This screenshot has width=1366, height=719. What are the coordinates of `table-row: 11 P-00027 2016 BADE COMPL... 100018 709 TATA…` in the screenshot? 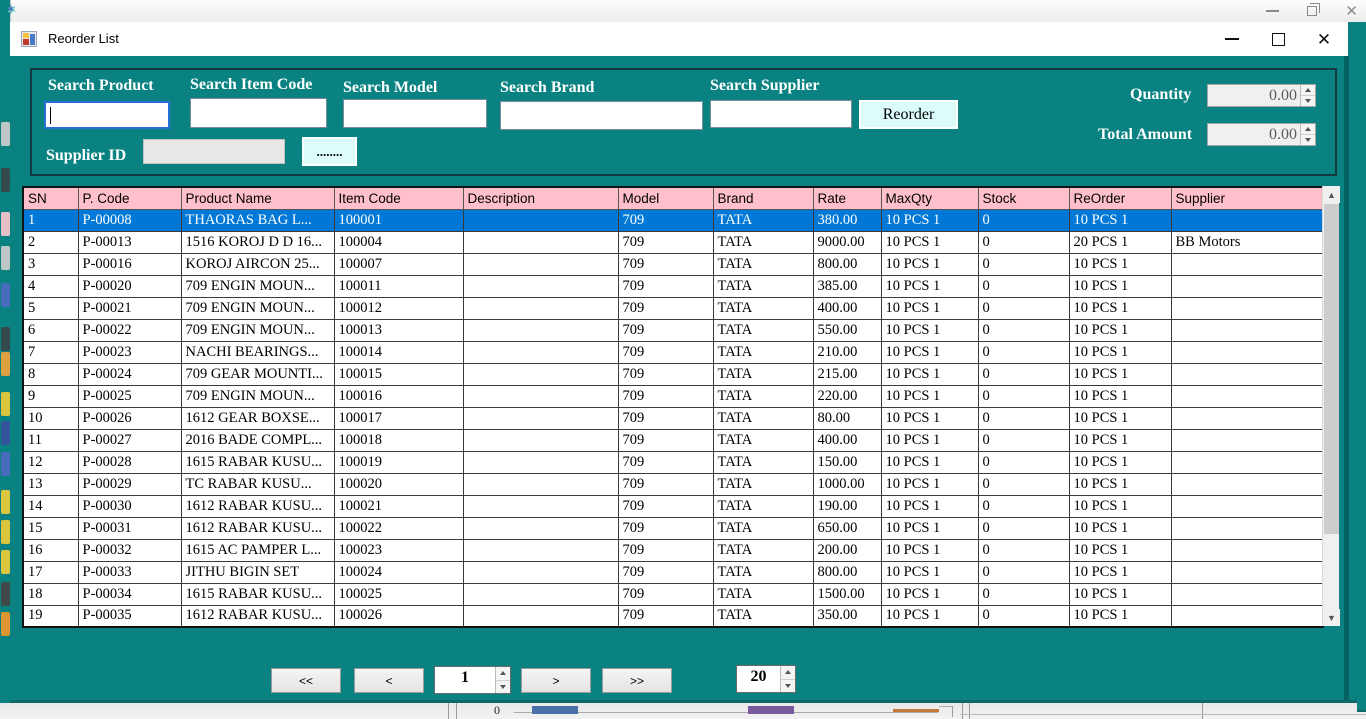 It's located at (673, 440).